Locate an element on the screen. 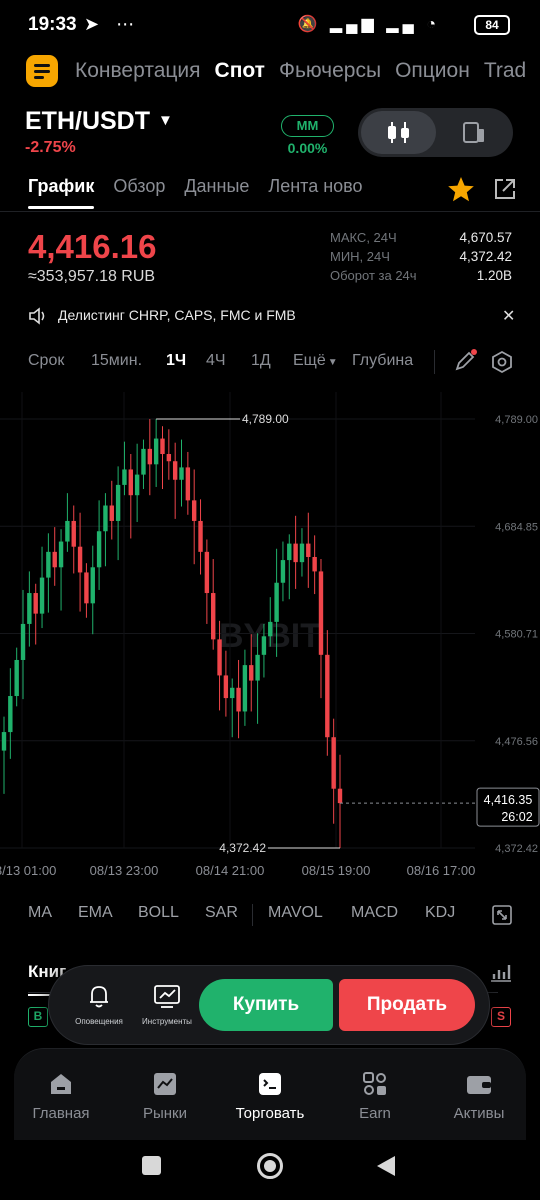 This screenshot has width=540, height=1200. toggle-book-view is located at coordinates (473, 132).